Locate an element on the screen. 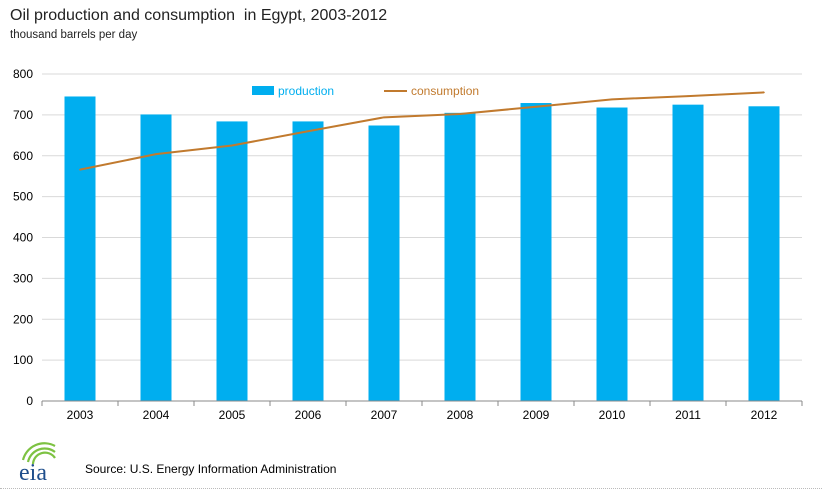 The width and height of the screenshot is (822, 492). x-tick-label: 2012 is located at coordinates (764, 415).